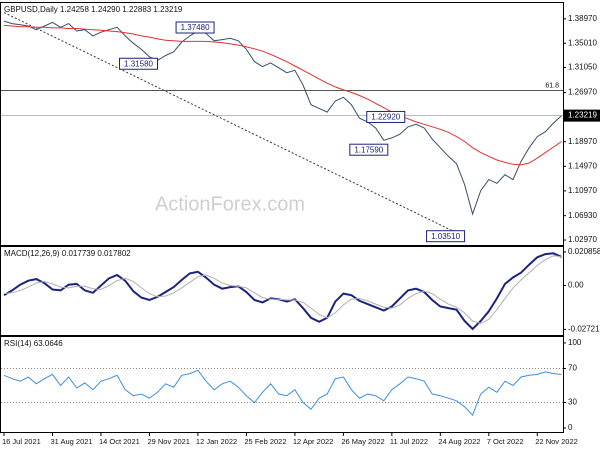 This screenshot has height=450, width=600. I want to click on y-tick-label: 1.14970, so click(582, 165).